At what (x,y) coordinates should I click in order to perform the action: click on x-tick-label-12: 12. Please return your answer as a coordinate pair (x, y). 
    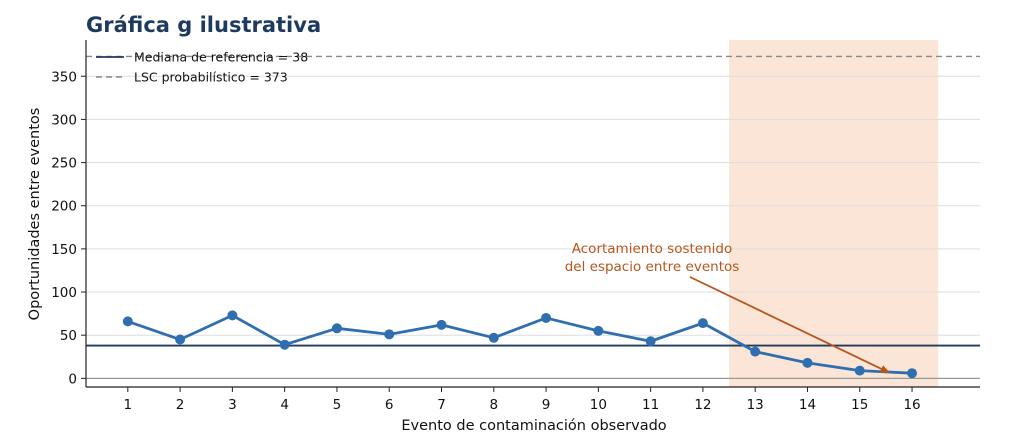
    Looking at the image, I should click on (702, 405).